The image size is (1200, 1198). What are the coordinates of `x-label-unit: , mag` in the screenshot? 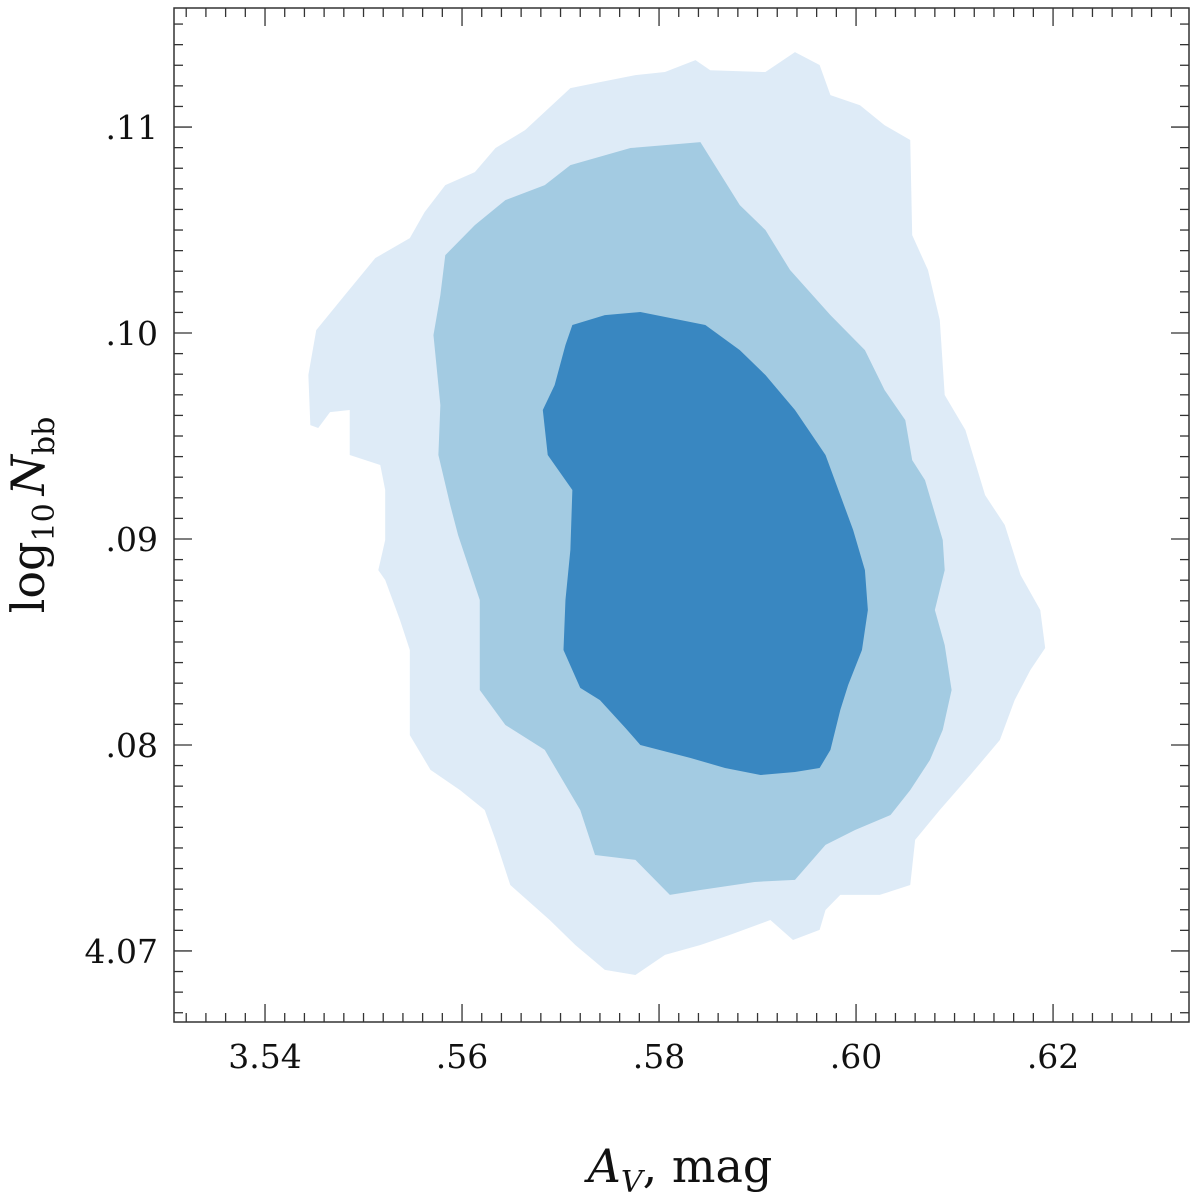 It's located at (708, 1166).